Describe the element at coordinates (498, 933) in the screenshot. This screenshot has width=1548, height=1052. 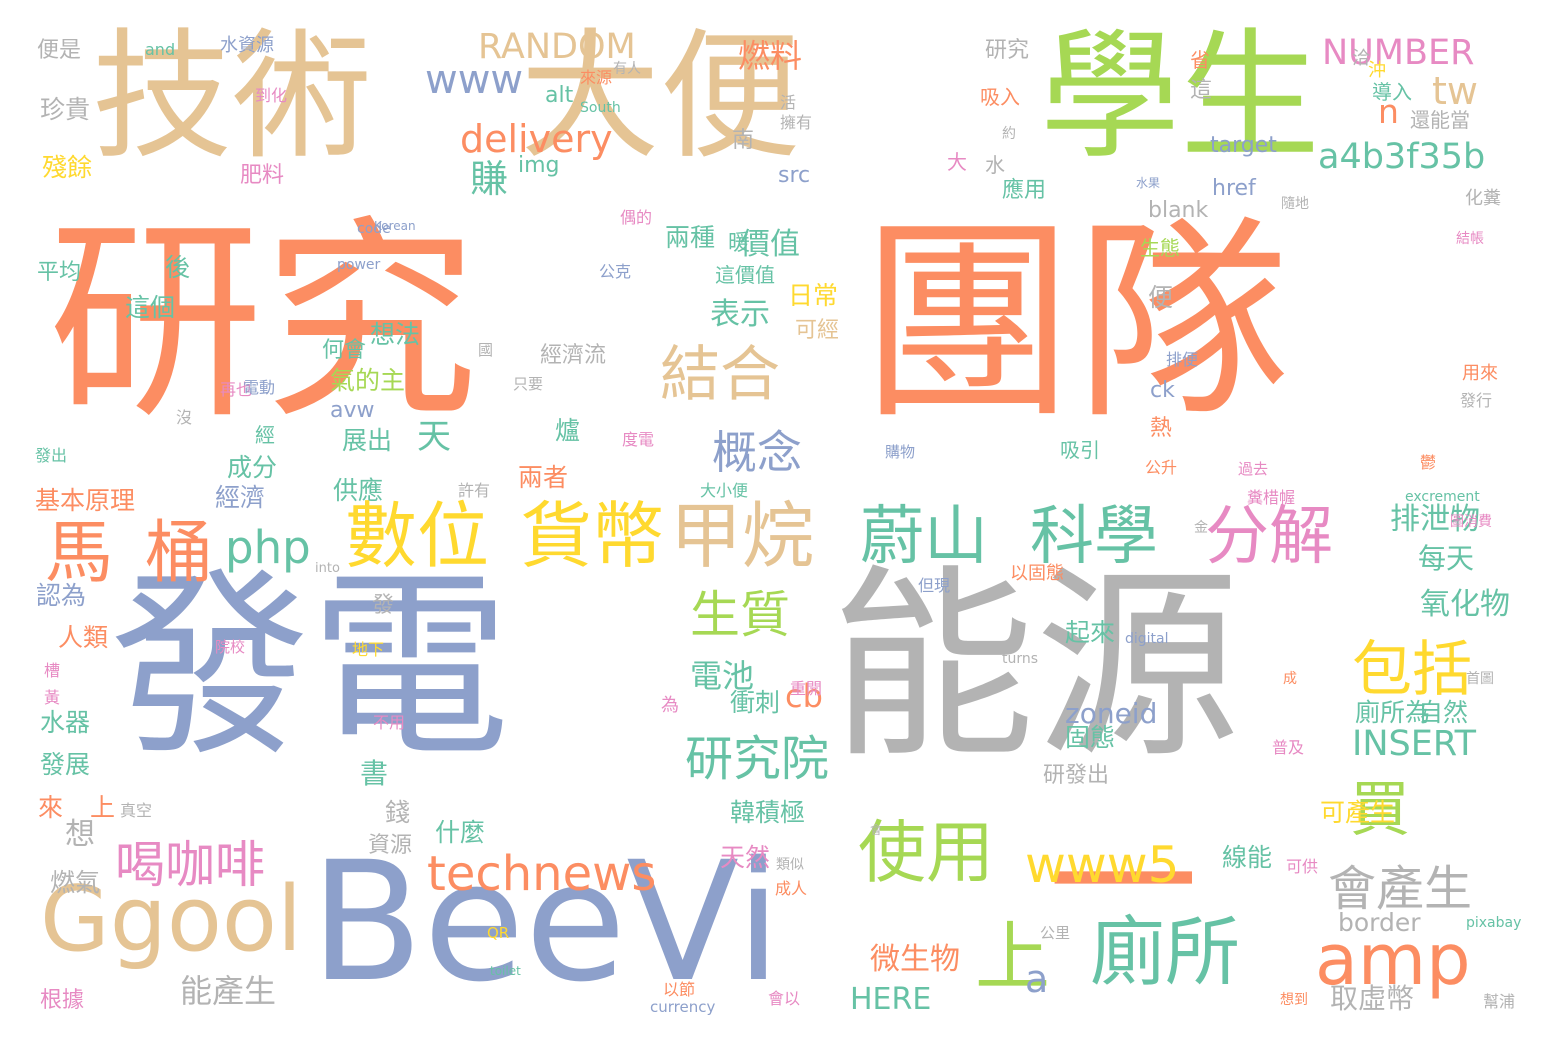
I see `cloud-word: QR` at that location.